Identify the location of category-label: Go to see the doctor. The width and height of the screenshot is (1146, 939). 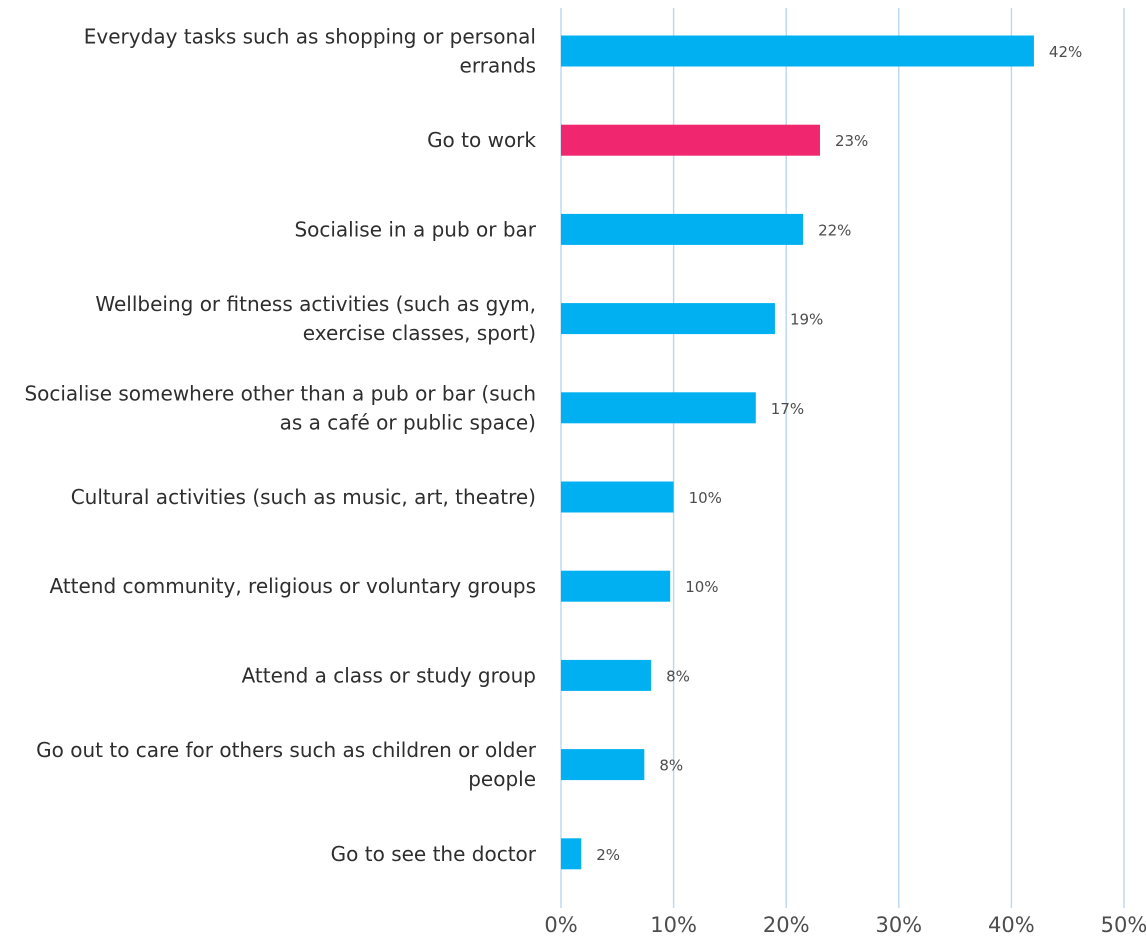
(434, 854).